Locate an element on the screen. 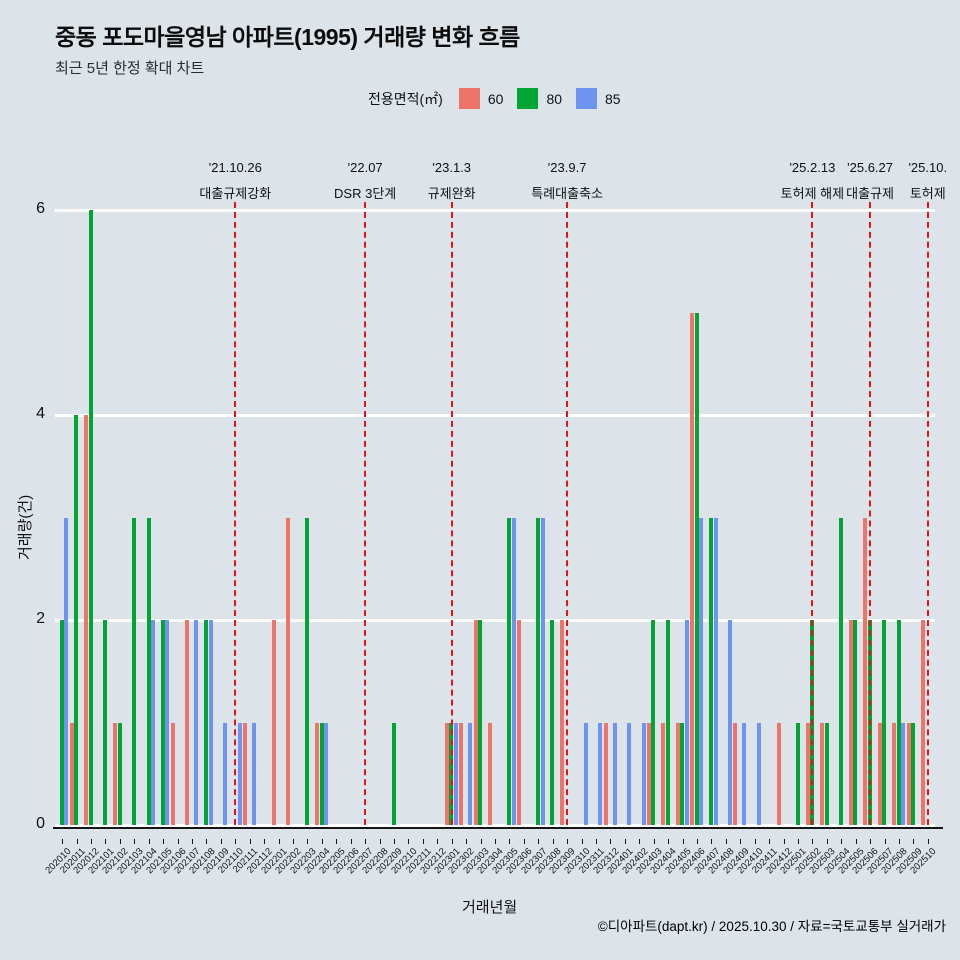  y-tick-label: 0 is located at coordinates (40, 823).